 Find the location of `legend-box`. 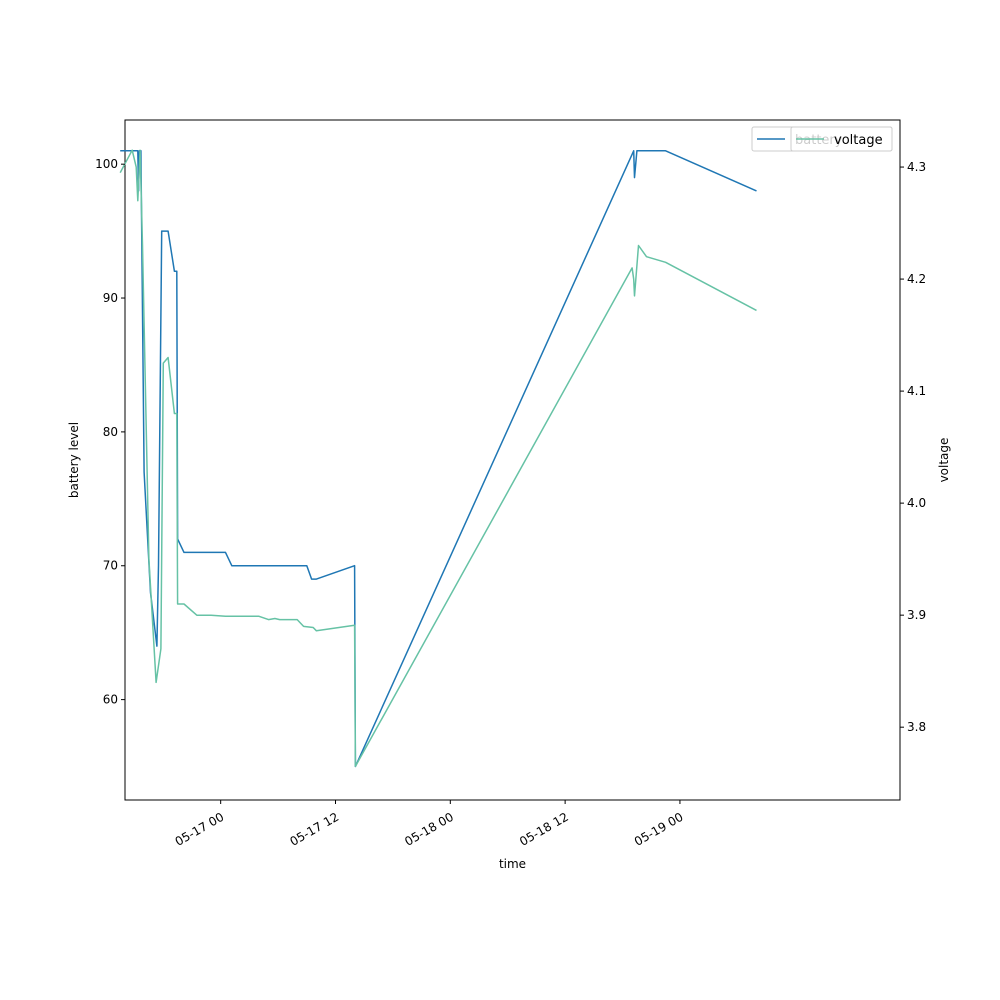

legend-box is located at coordinates (841, 139).